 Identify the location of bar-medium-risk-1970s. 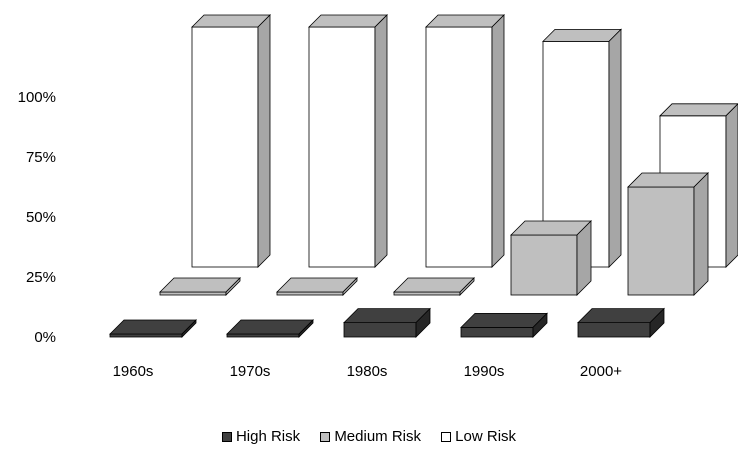
(317, 286).